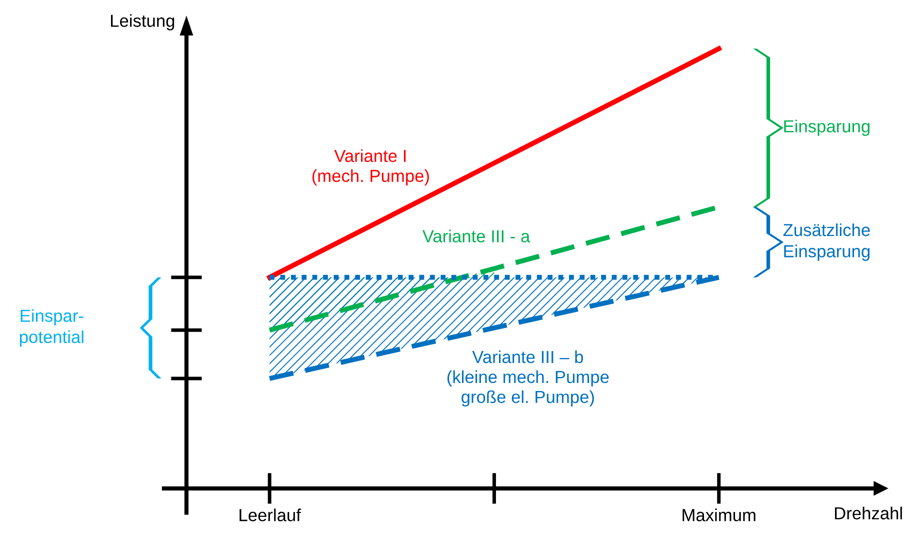  I want to click on y-axis-title: Leistung, so click(142, 22).